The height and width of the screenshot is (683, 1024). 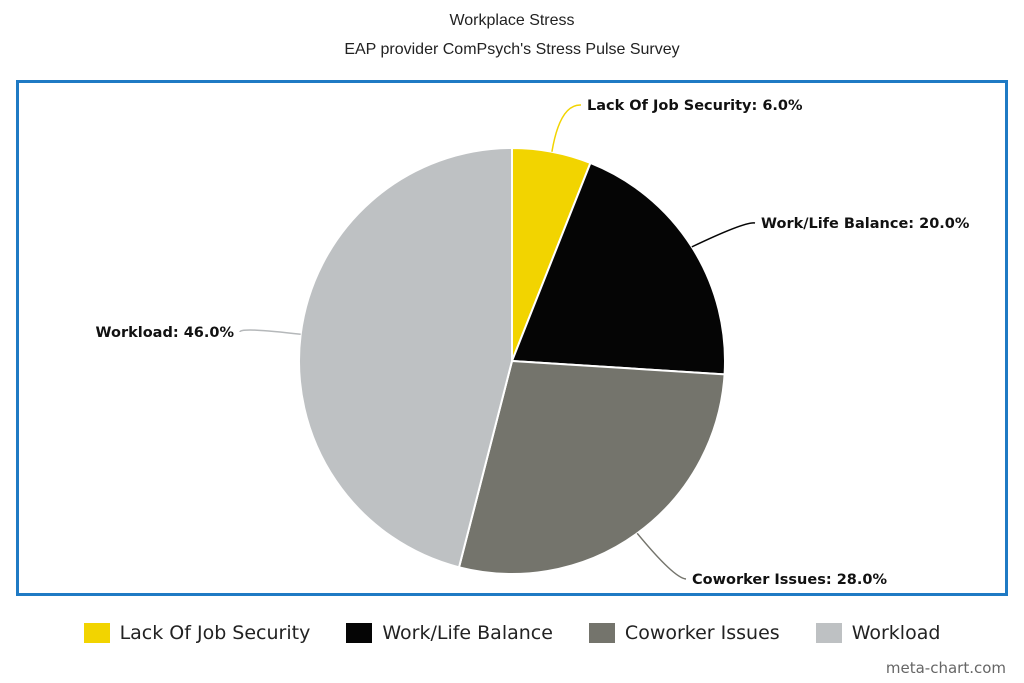 I want to click on legend-item-workload: Workload, so click(x=878, y=633).